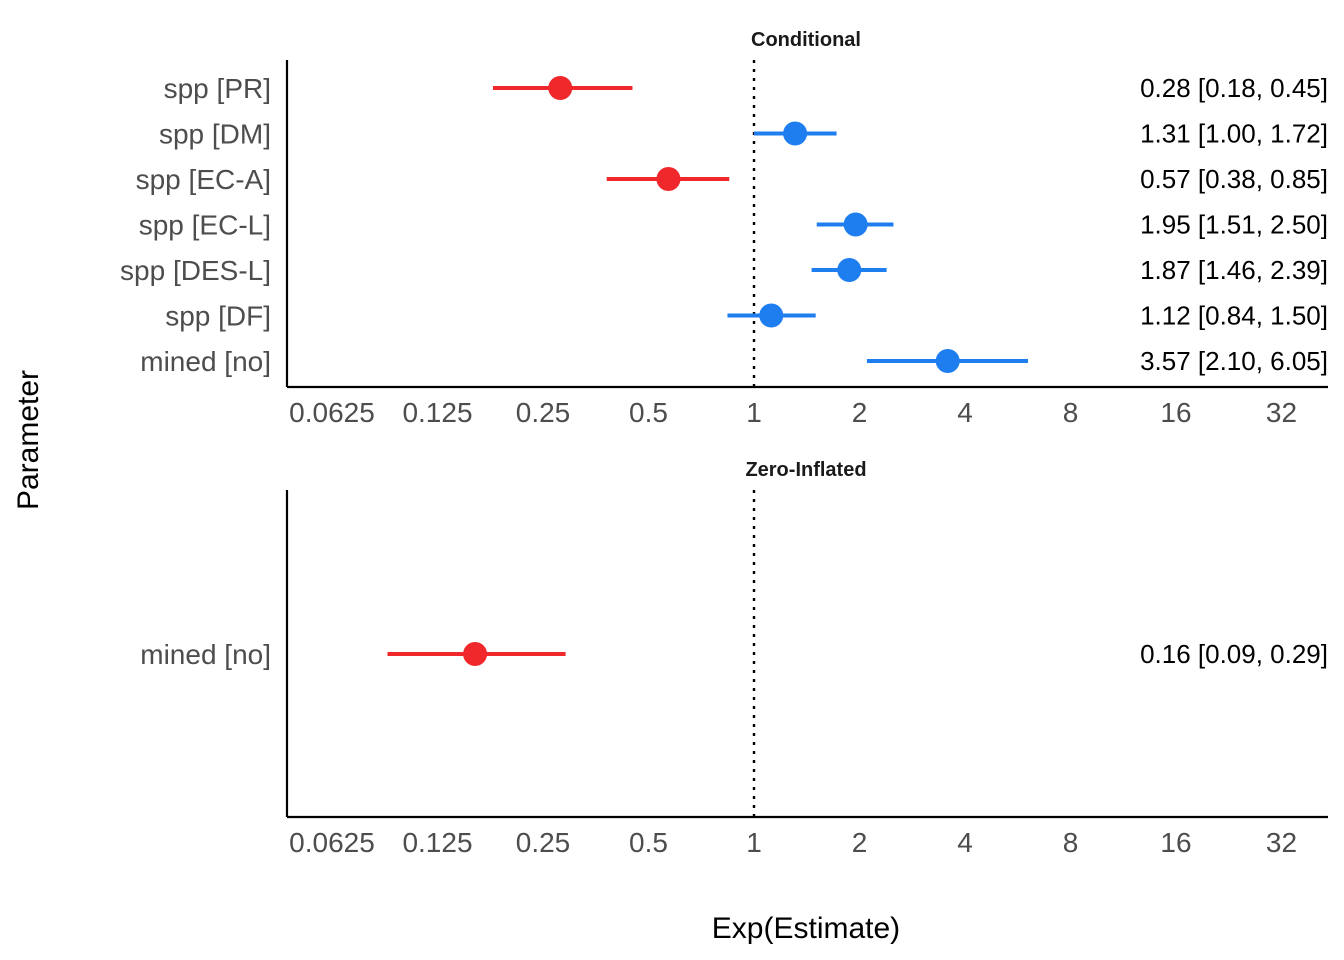  I want to click on y-tick-label-conditional: spp [DM], so click(215, 134).